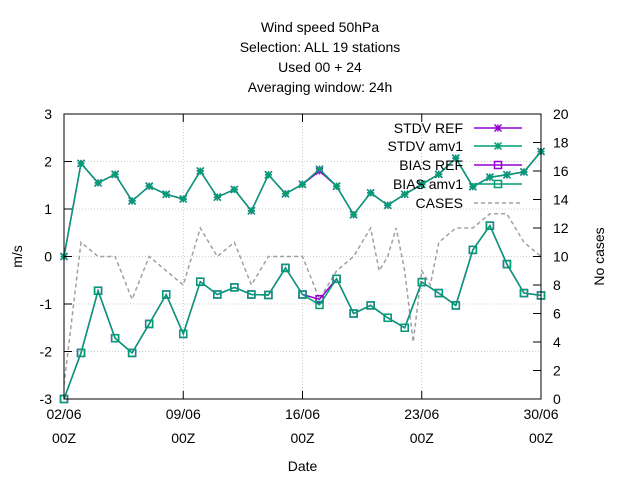 The image size is (640, 480). What do you see at coordinates (561, 143) in the screenshot?
I see `y2-tick-label: 18` at bounding box center [561, 143].